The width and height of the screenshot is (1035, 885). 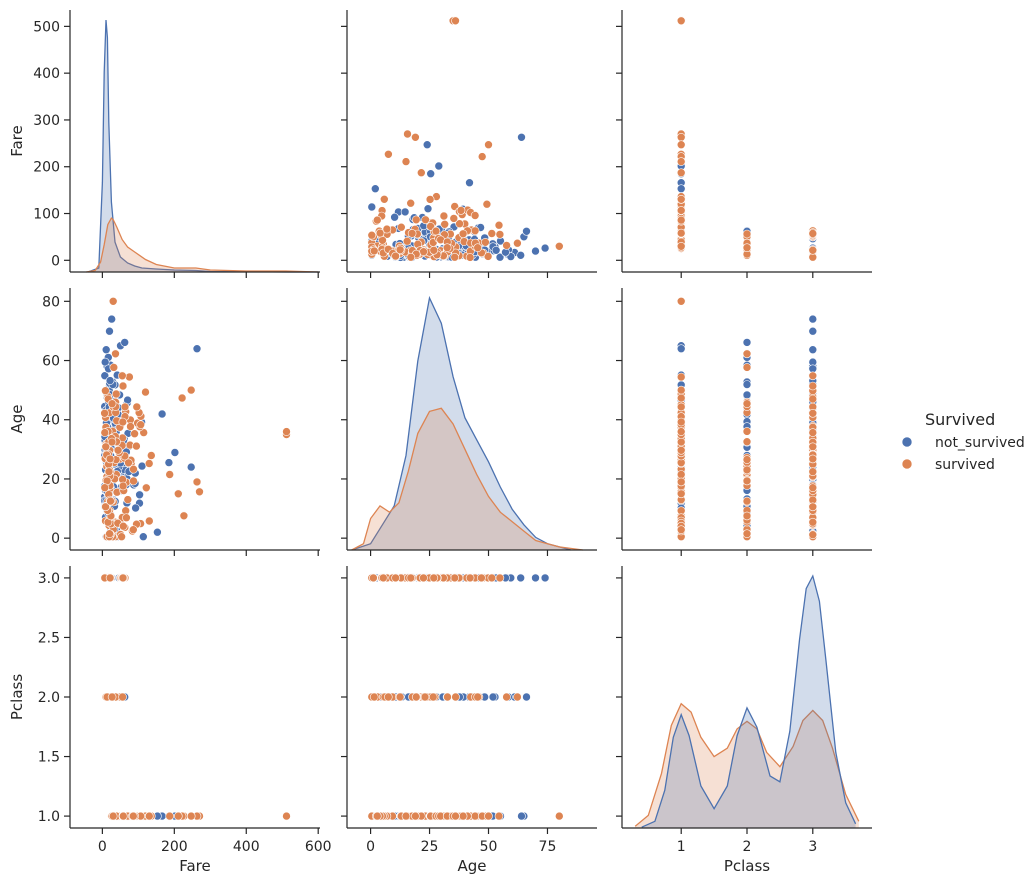 What do you see at coordinates (46, 27) in the screenshot?
I see `y-tick-label: 500` at bounding box center [46, 27].